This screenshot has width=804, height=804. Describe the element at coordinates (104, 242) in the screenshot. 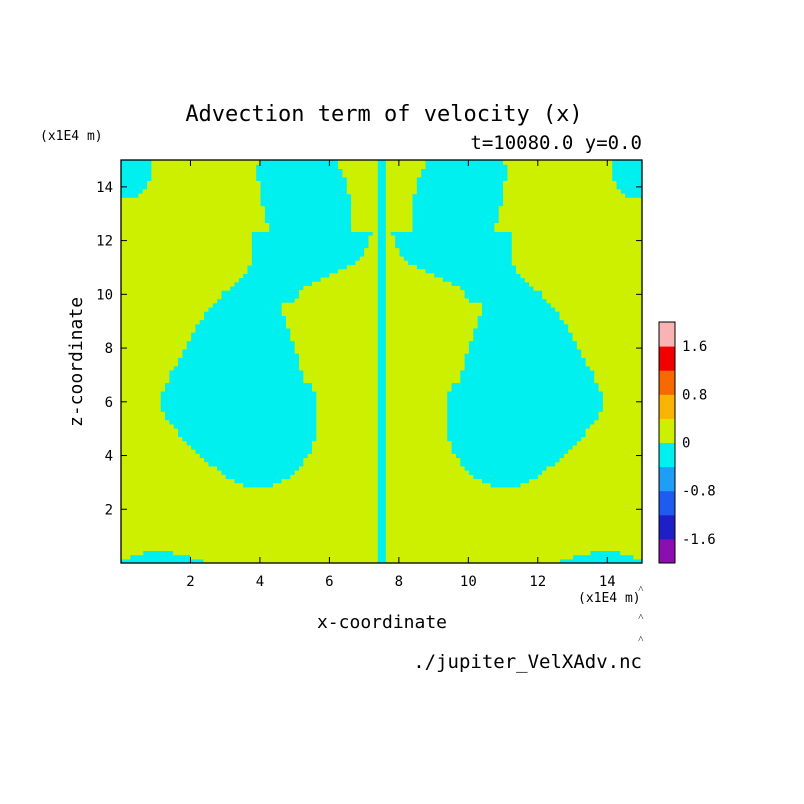

I see `y-tick-label: 12` at that location.